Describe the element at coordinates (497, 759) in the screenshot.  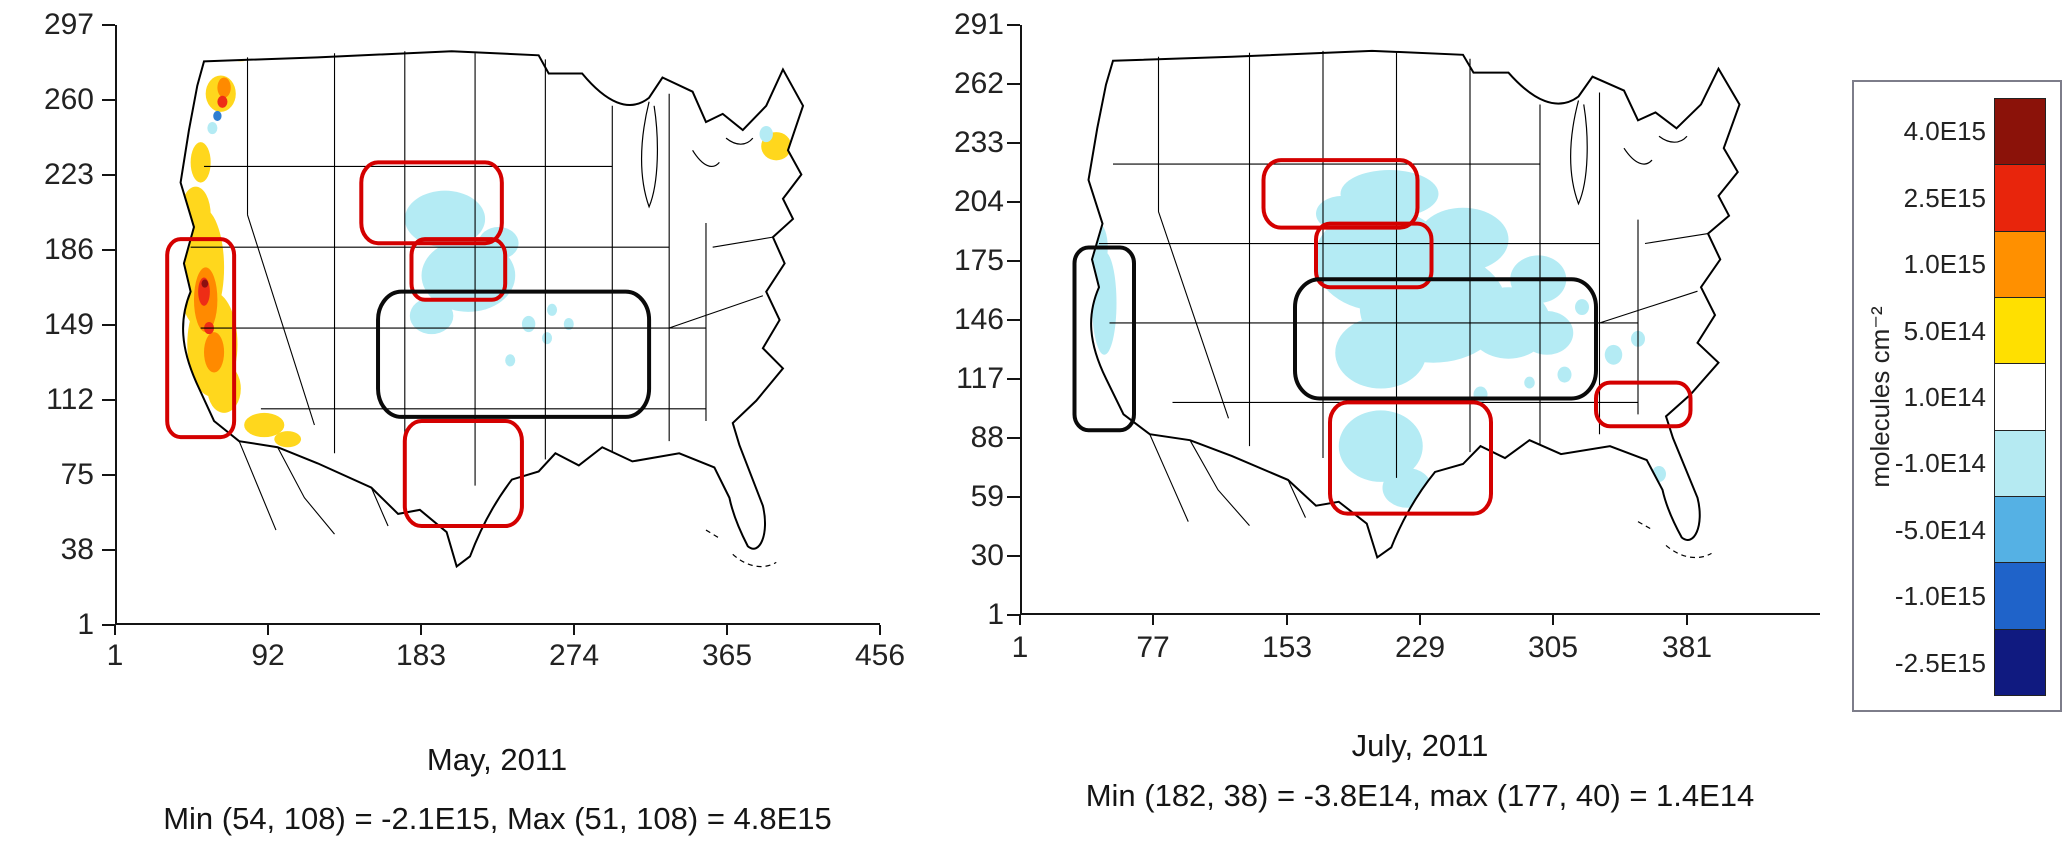
I see `panel-title-may: May, 2011` at that location.